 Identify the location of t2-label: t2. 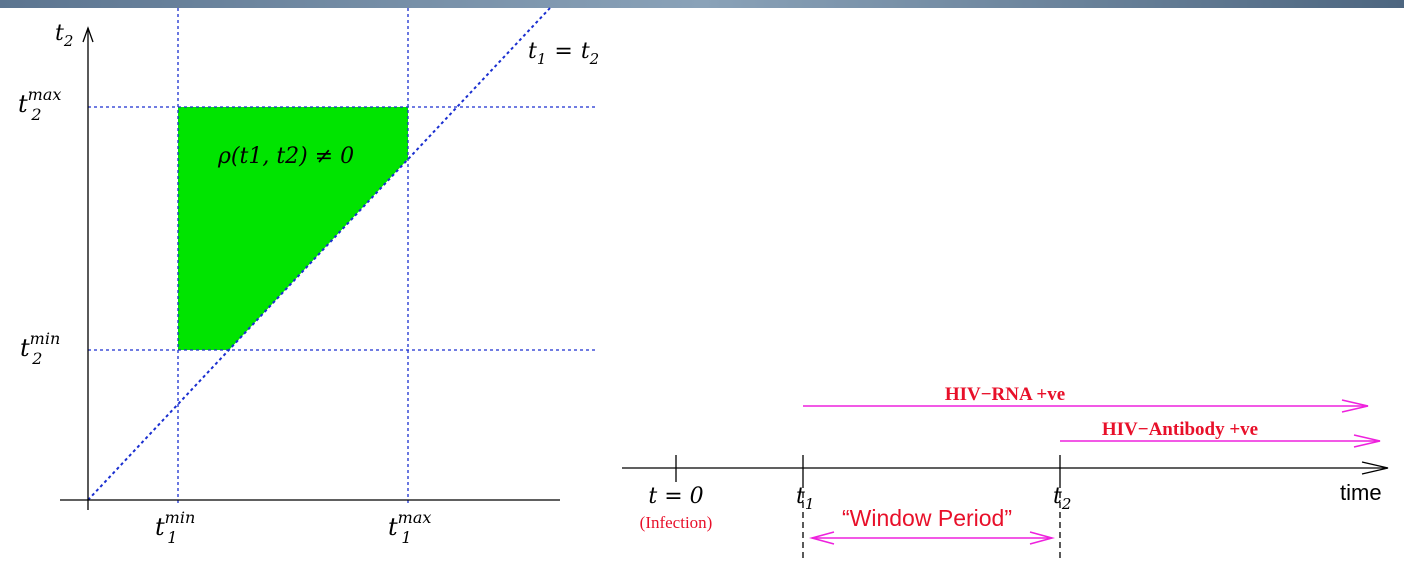
(1062, 498).